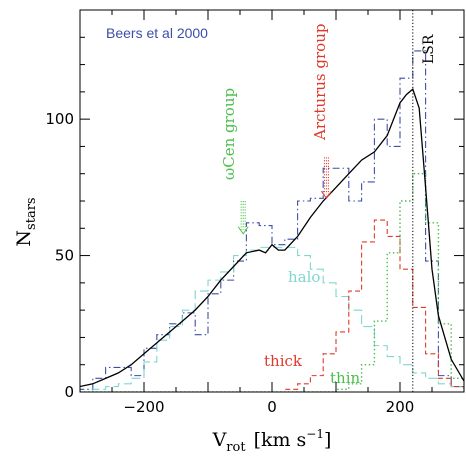 The width and height of the screenshot is (466, 456). I want to click on annotation-halo: halo, so click(304, 277).